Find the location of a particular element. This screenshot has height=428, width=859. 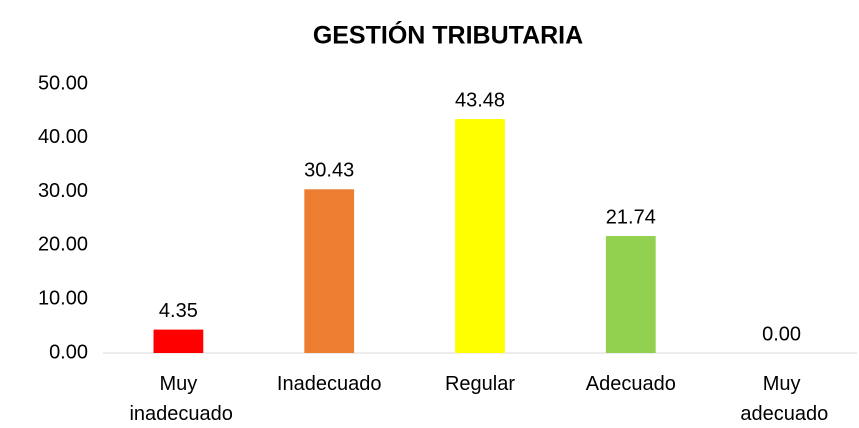

y-tick-label: 50.00 is located at coordinates (63, 83).